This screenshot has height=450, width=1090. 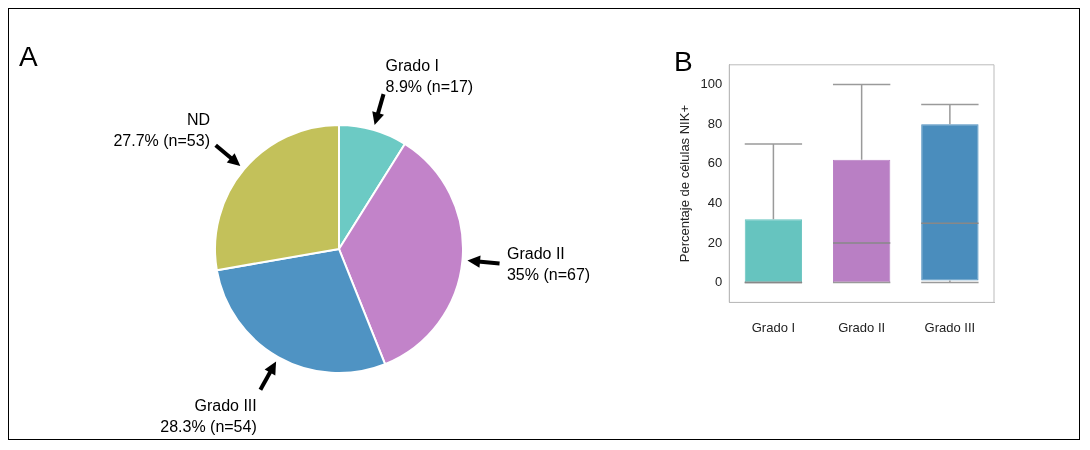 What do you see at coordinates (950, 327) in the screenshot?
I see `x-tick-label: Grado III` at bounding box center [950, 327].